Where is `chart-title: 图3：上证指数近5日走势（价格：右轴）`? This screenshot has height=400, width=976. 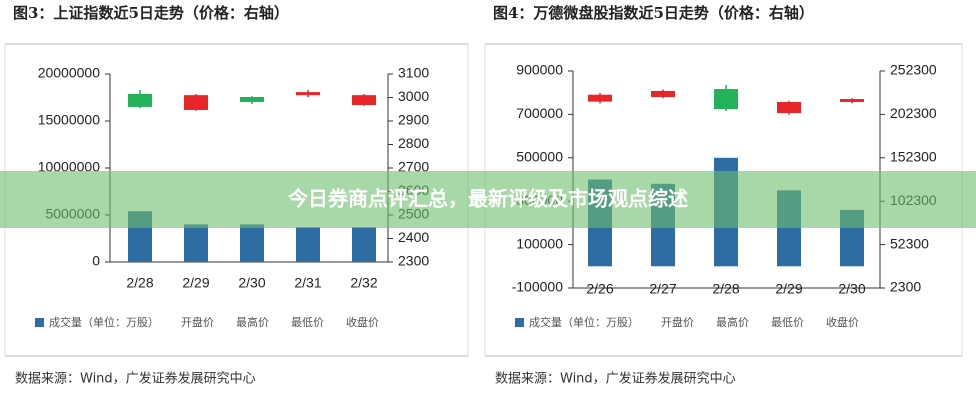
chart-title: 图3：上证指数近5日走势（价格：右轴） is located at coordinates (151, 13).